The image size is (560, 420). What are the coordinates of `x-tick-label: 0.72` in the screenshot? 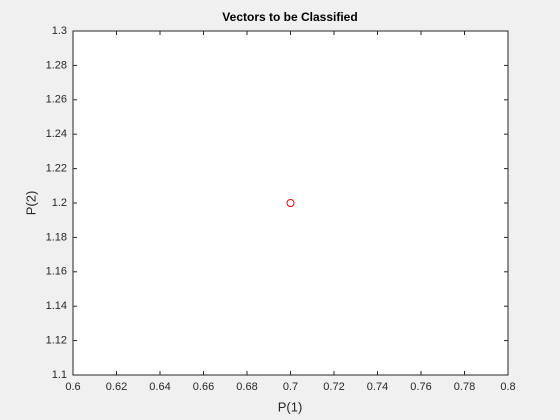 It's located at (333, 387).